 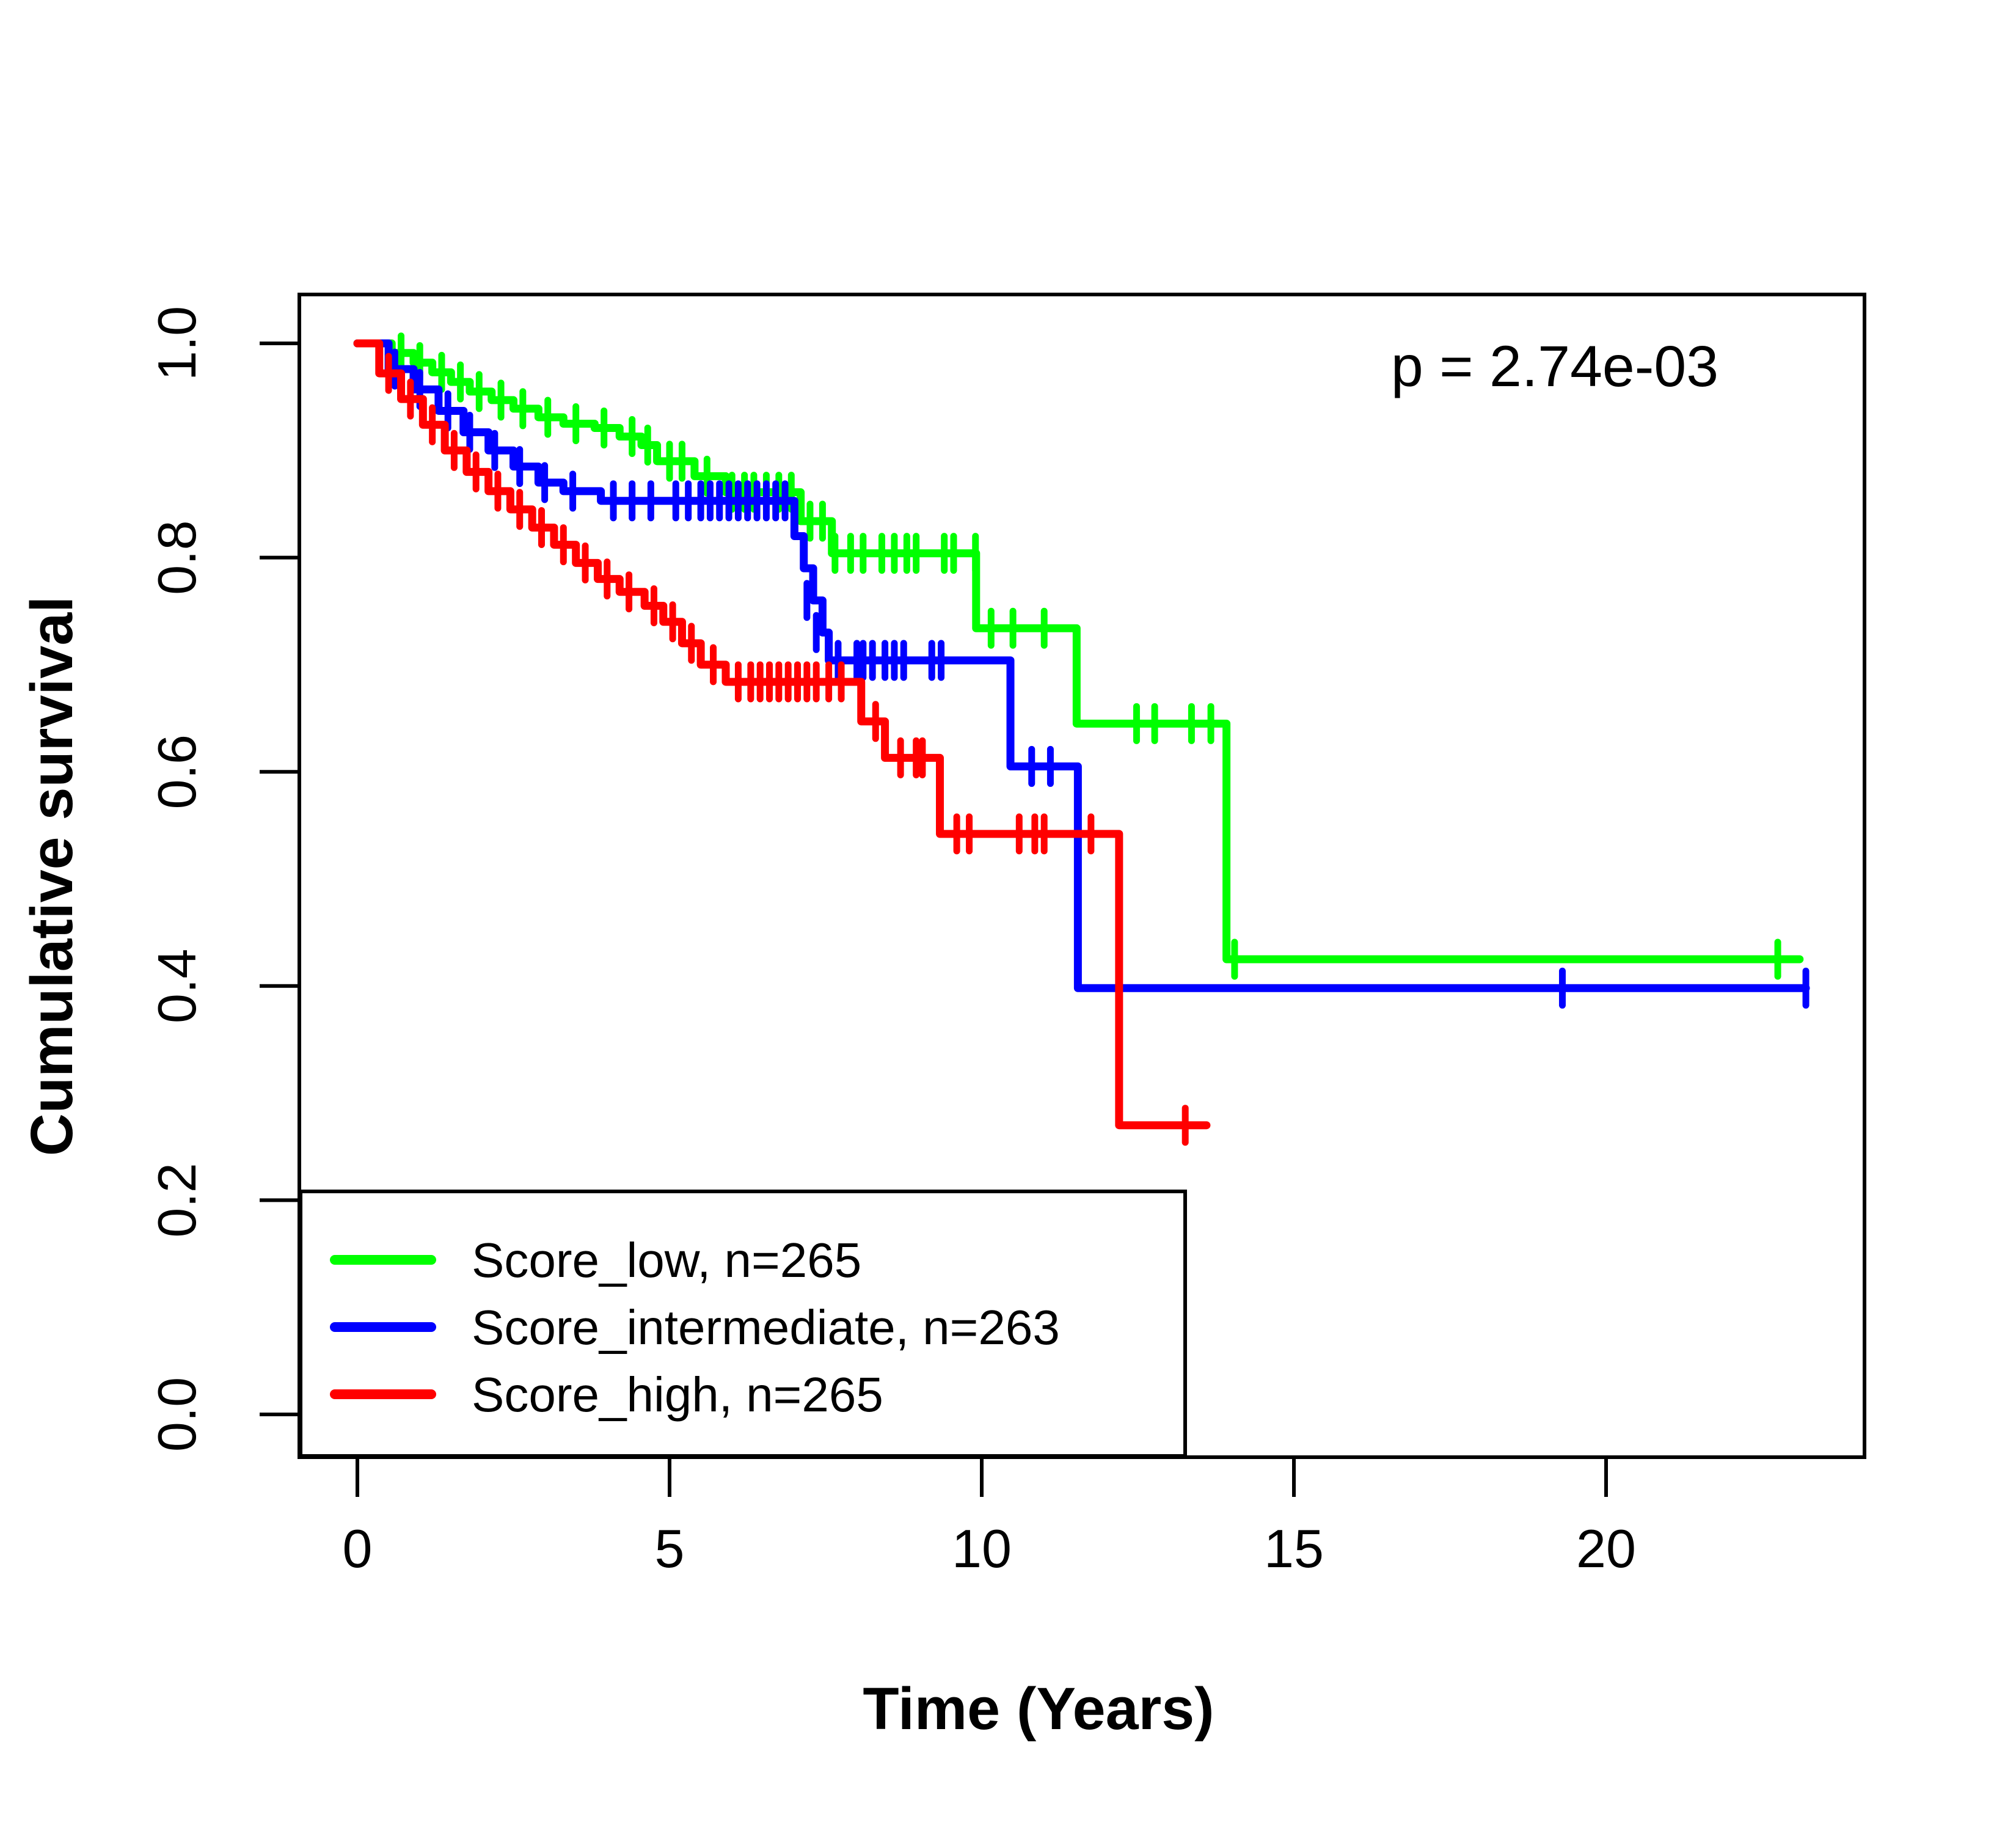 I want to click on y-axis-tick-label: 0.4, so click(x=177, y=986).